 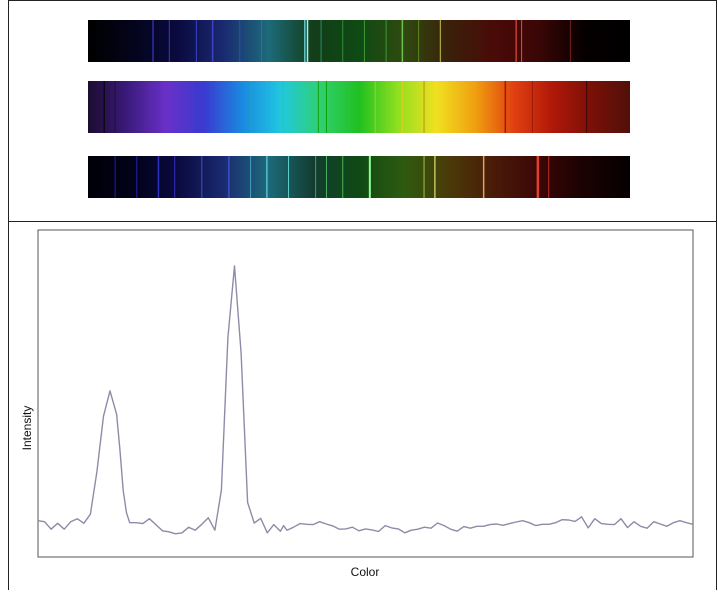 I want to click on emission-spectrum-band, so click(x=359, y=41).